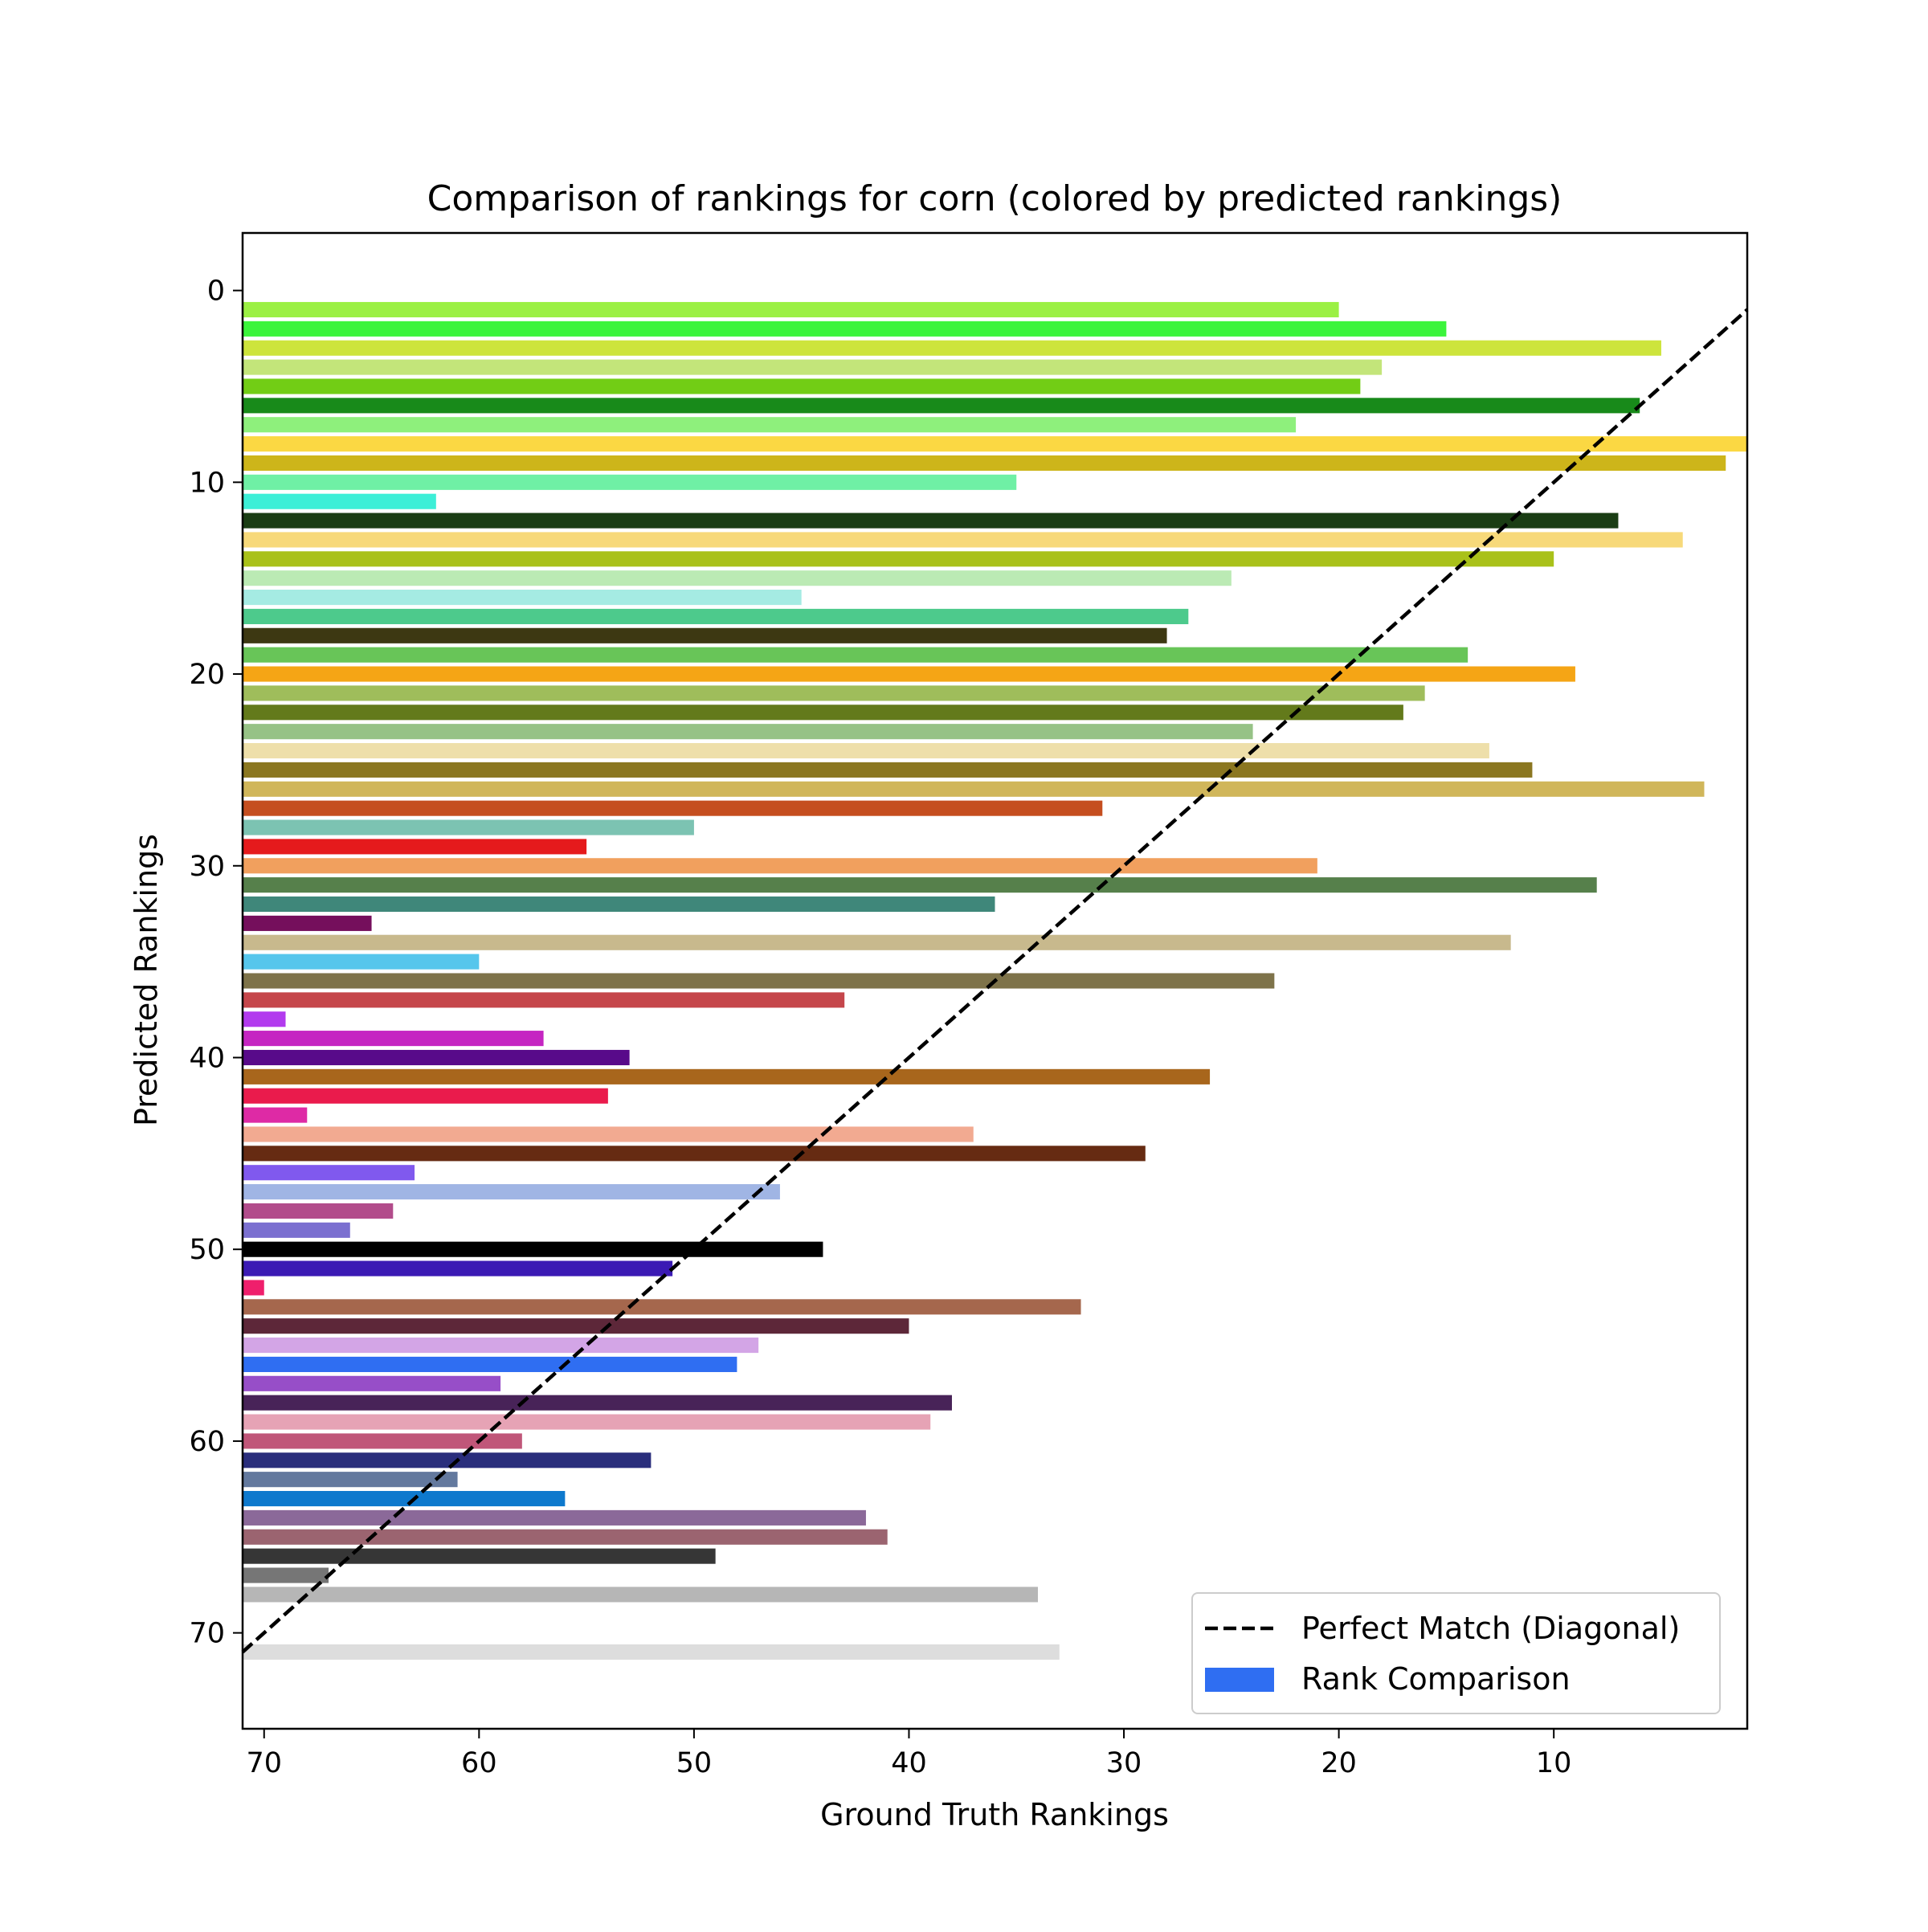 The image size is (1928, 1932). What do you see at coordinates (1436, 1679) in the screenshot?
I see `legend-label-rank-comparison: Rank Comparison` at bounding box center [1436, 1679].